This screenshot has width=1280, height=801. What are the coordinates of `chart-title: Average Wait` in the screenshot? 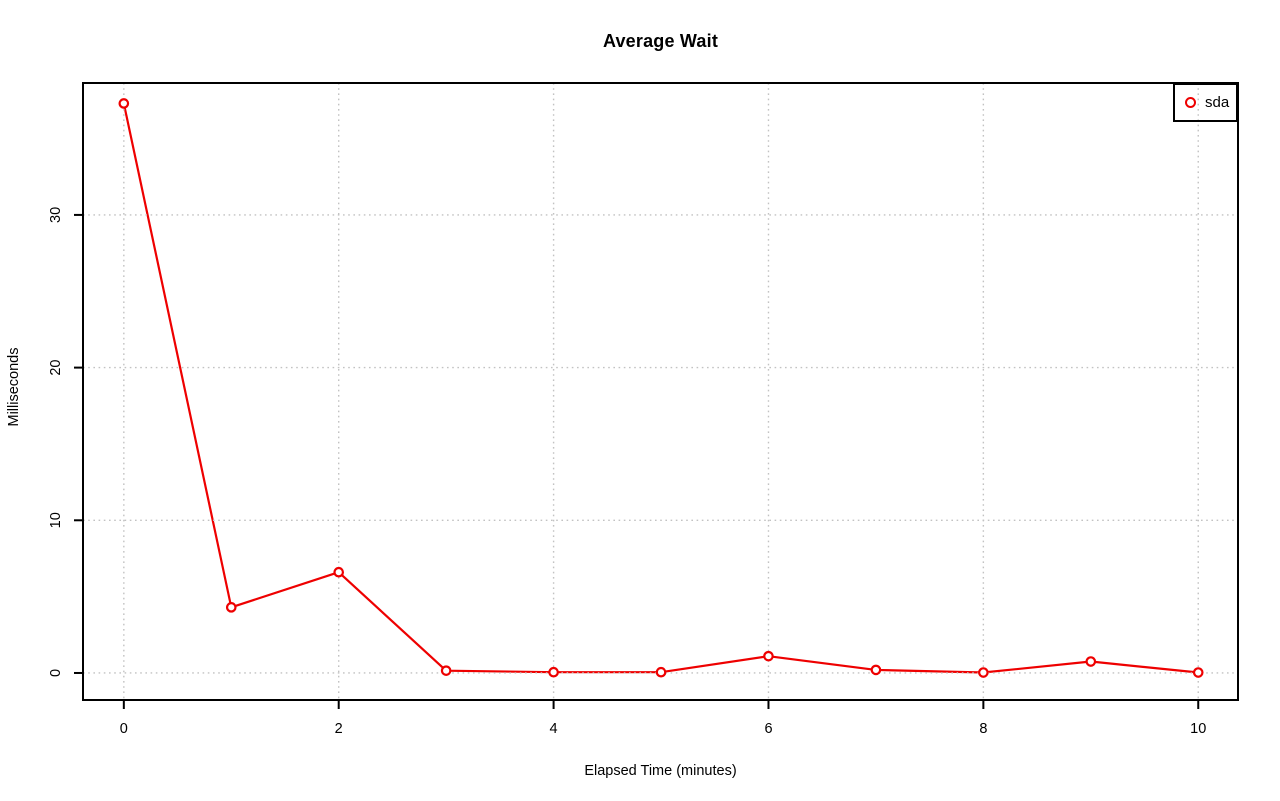 It's located at (660, 41).